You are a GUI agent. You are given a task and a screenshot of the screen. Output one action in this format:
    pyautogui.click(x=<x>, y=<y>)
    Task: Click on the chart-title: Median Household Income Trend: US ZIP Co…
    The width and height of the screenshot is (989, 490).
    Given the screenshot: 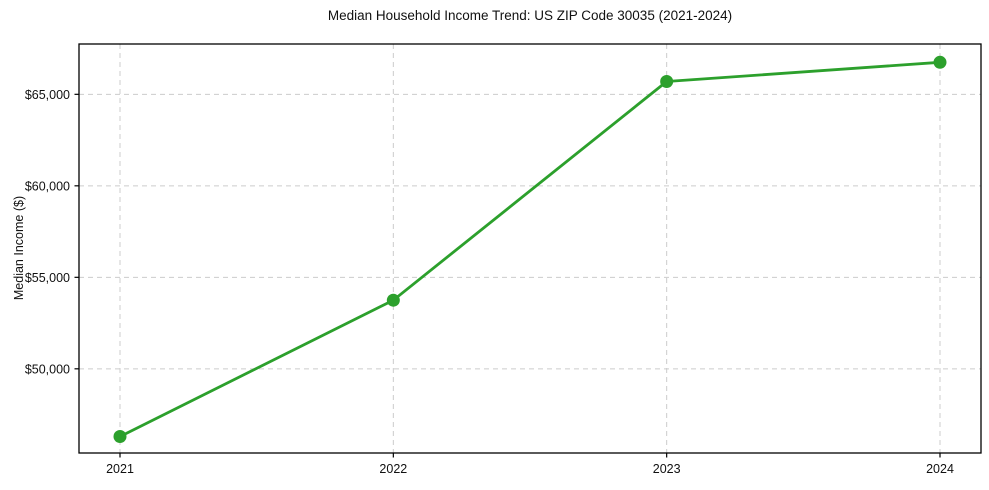 What is the action you would take?
    pyautogui.click(x=530, y=15)
    